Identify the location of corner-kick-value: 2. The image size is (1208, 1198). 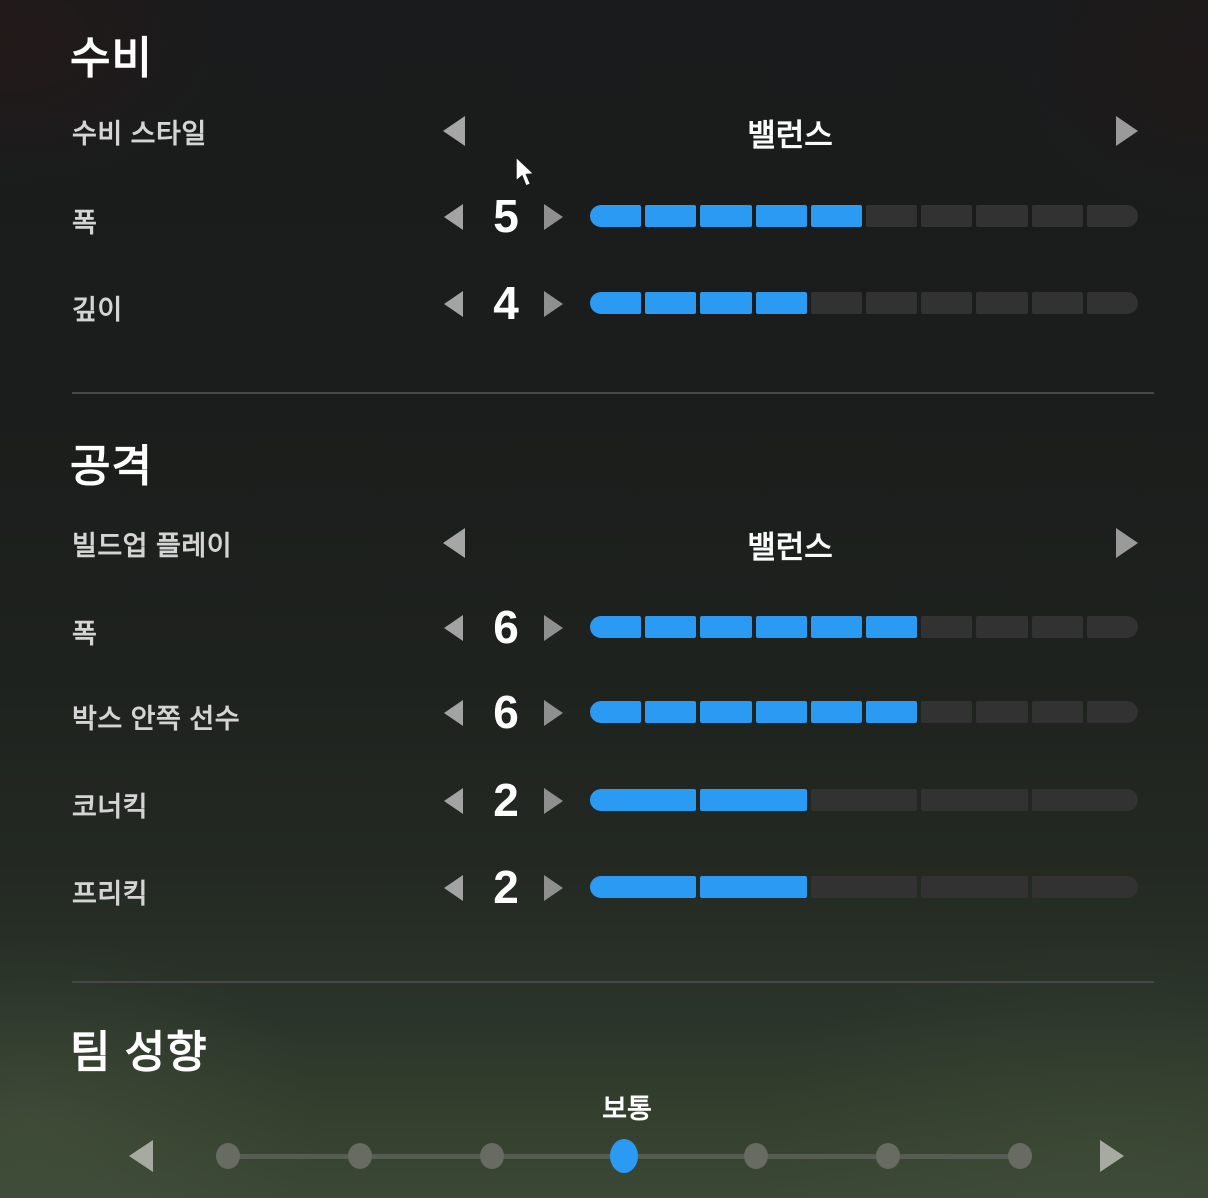
(506, 800).